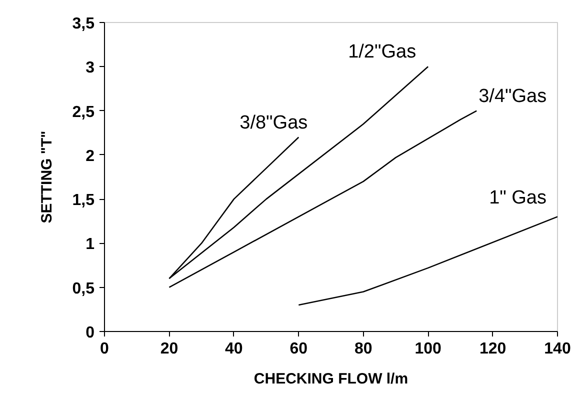  I want to click on y-tick-label: 0, so click(90, 333).